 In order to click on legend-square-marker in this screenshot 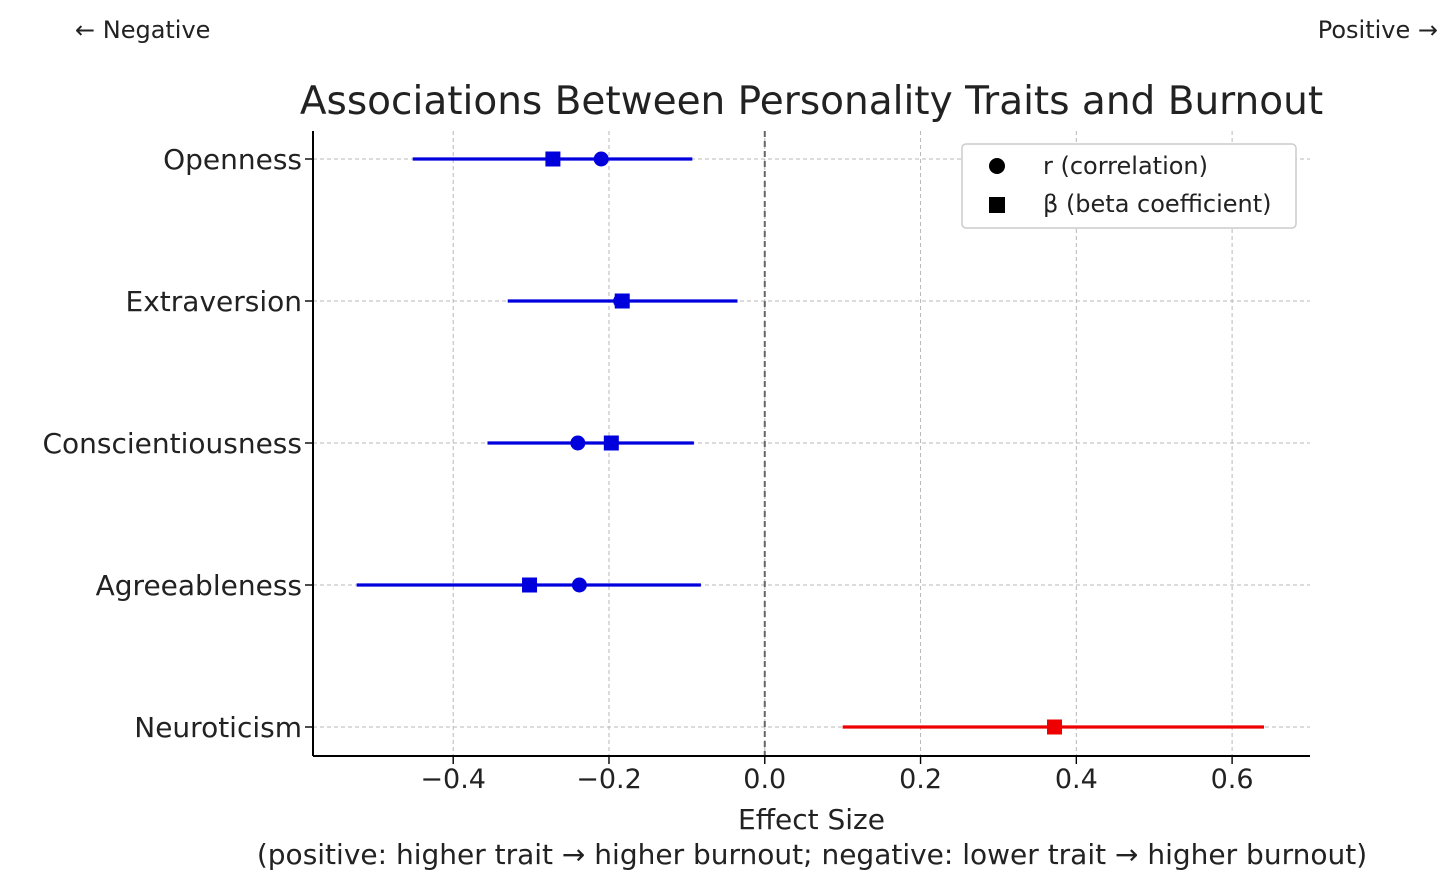, I will do `click(997, 205)`.